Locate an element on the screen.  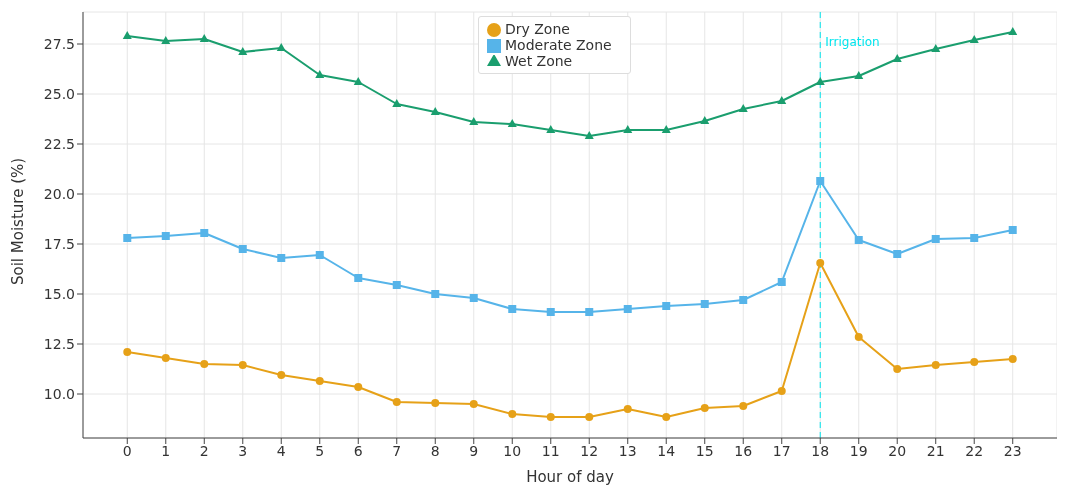
y-tick-label: 25.0 is located at coordinates (59, 93).